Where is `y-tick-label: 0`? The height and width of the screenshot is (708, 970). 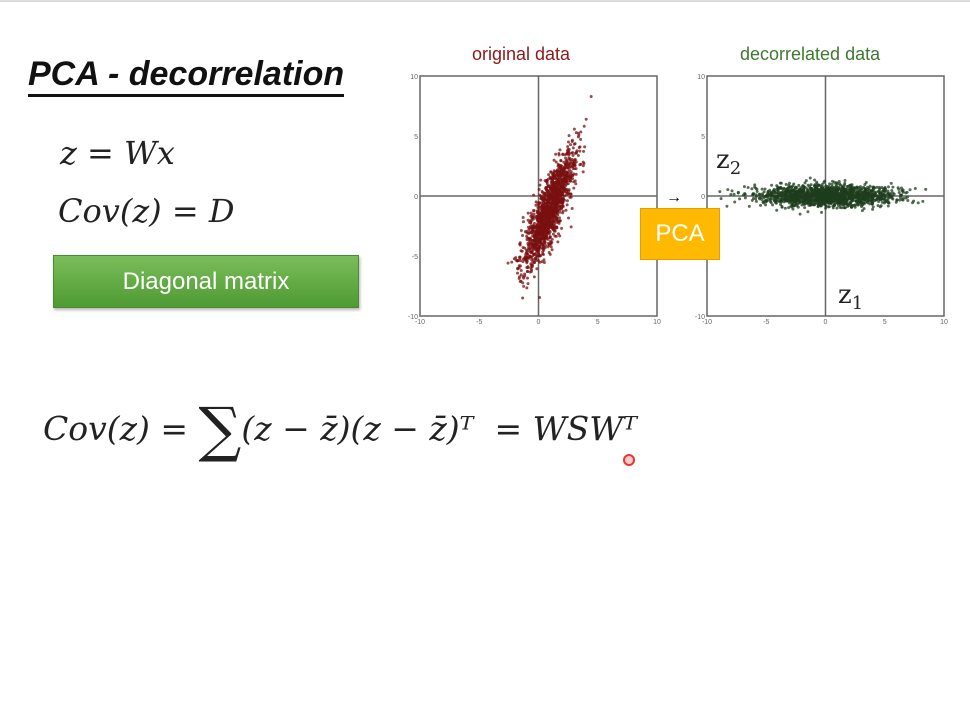 y-tick-label: 0 is located at coordinates (703, 197).